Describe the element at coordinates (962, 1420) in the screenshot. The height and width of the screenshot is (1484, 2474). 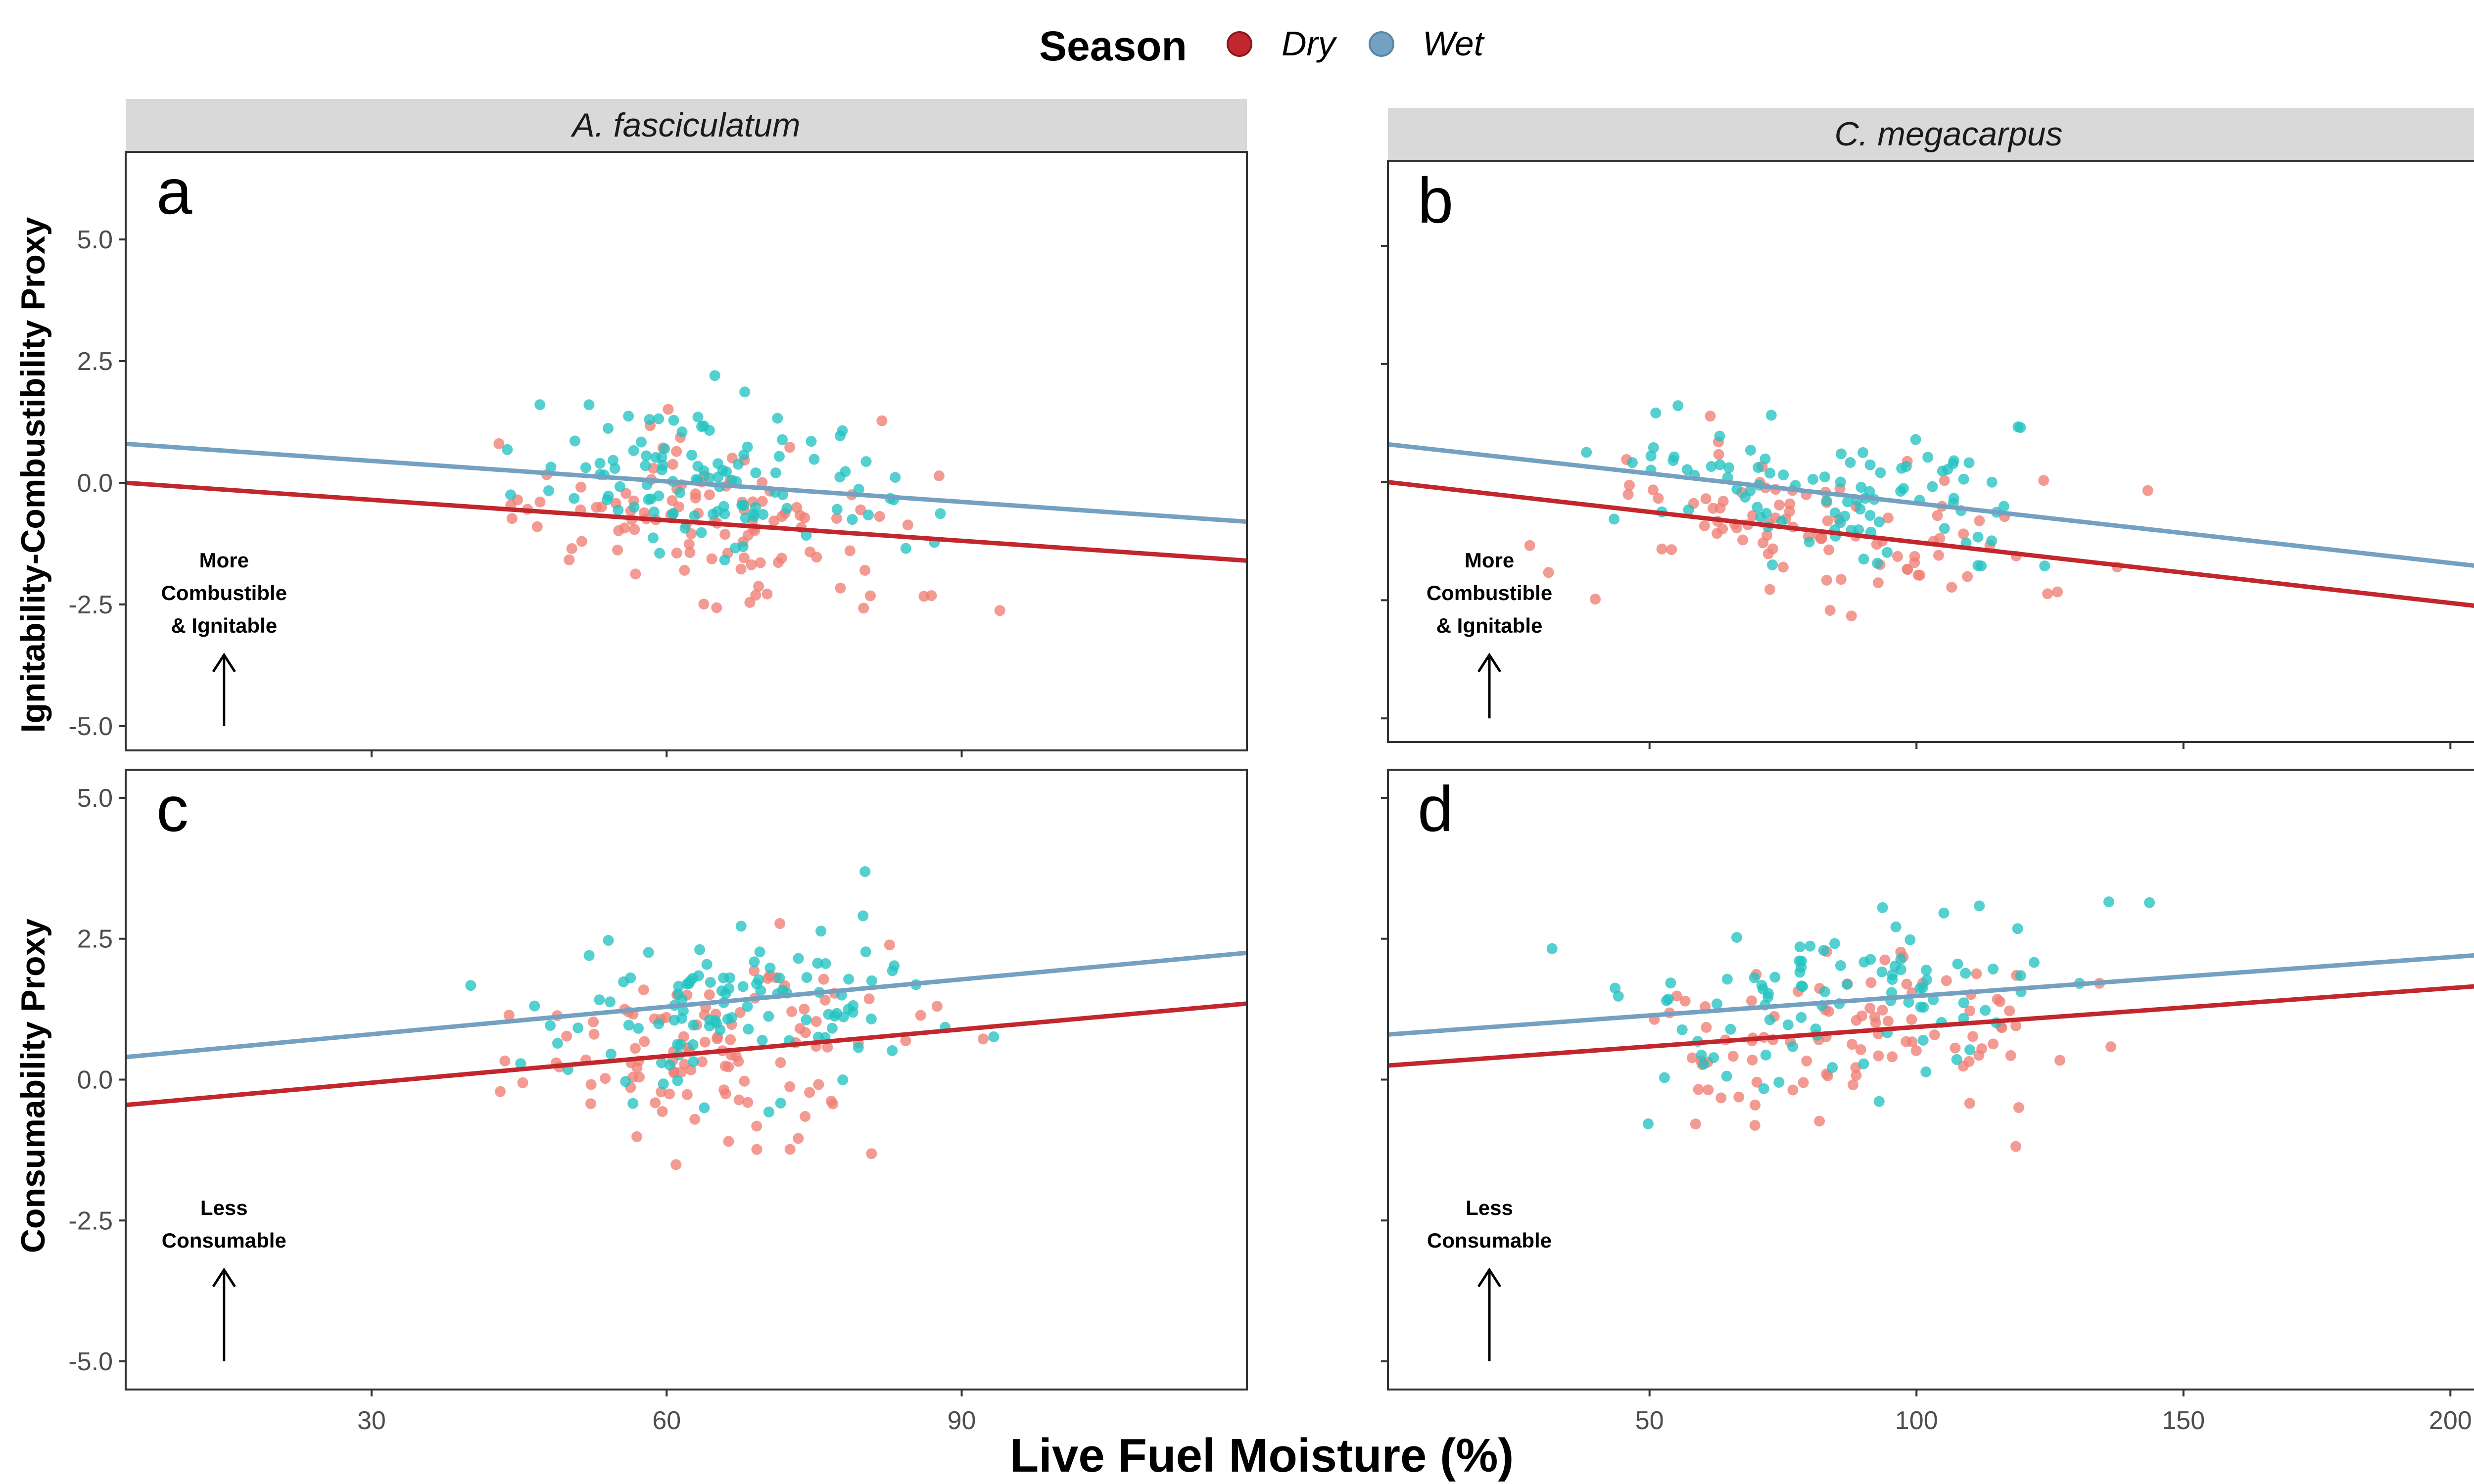
I see `panel-c-xtick-label: 90` at that location.